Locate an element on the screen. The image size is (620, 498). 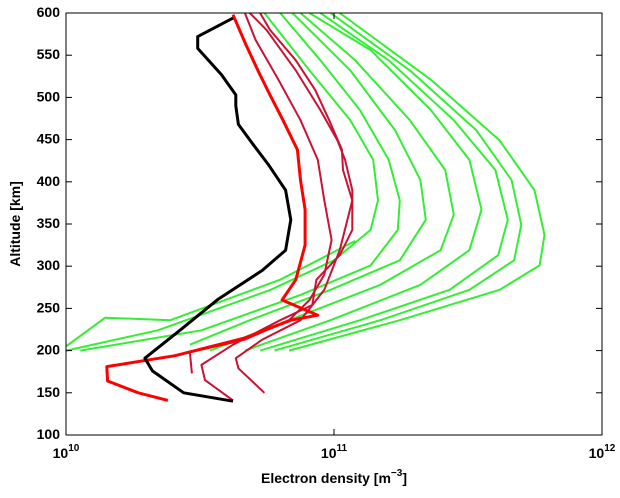
y-tick-label: 150 is located at coordinates (49, 392).